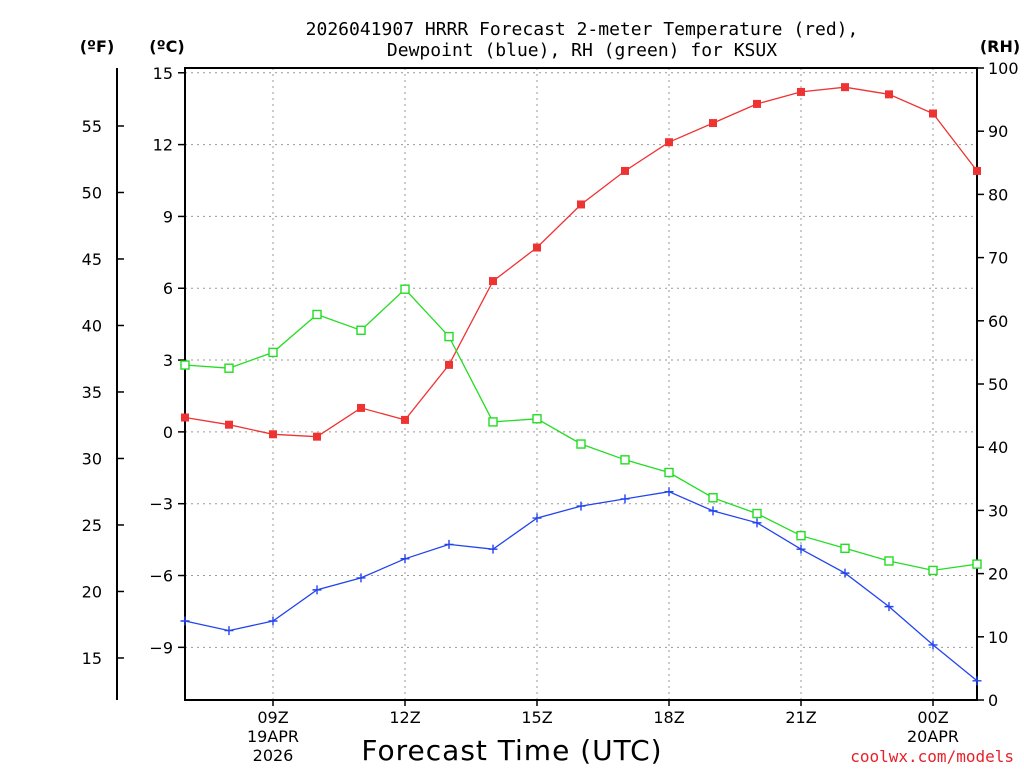 The width and height of the screenshot is (1024, 772). Describe the element at coordinates (163, 73) in the screenshot. I see `celsius-tick-label: 15` at that location.